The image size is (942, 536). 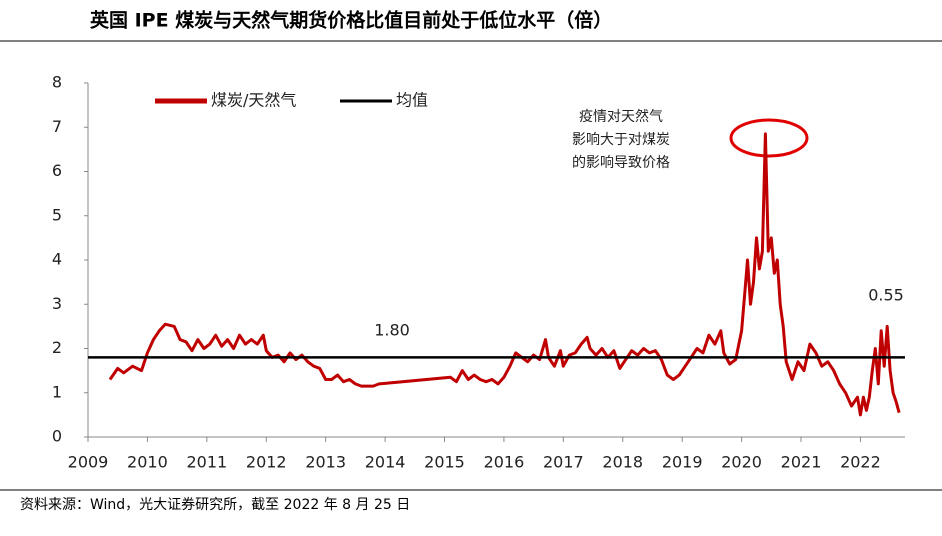 I want to click on y-tick-label: 4, so click(x=57, y=259).